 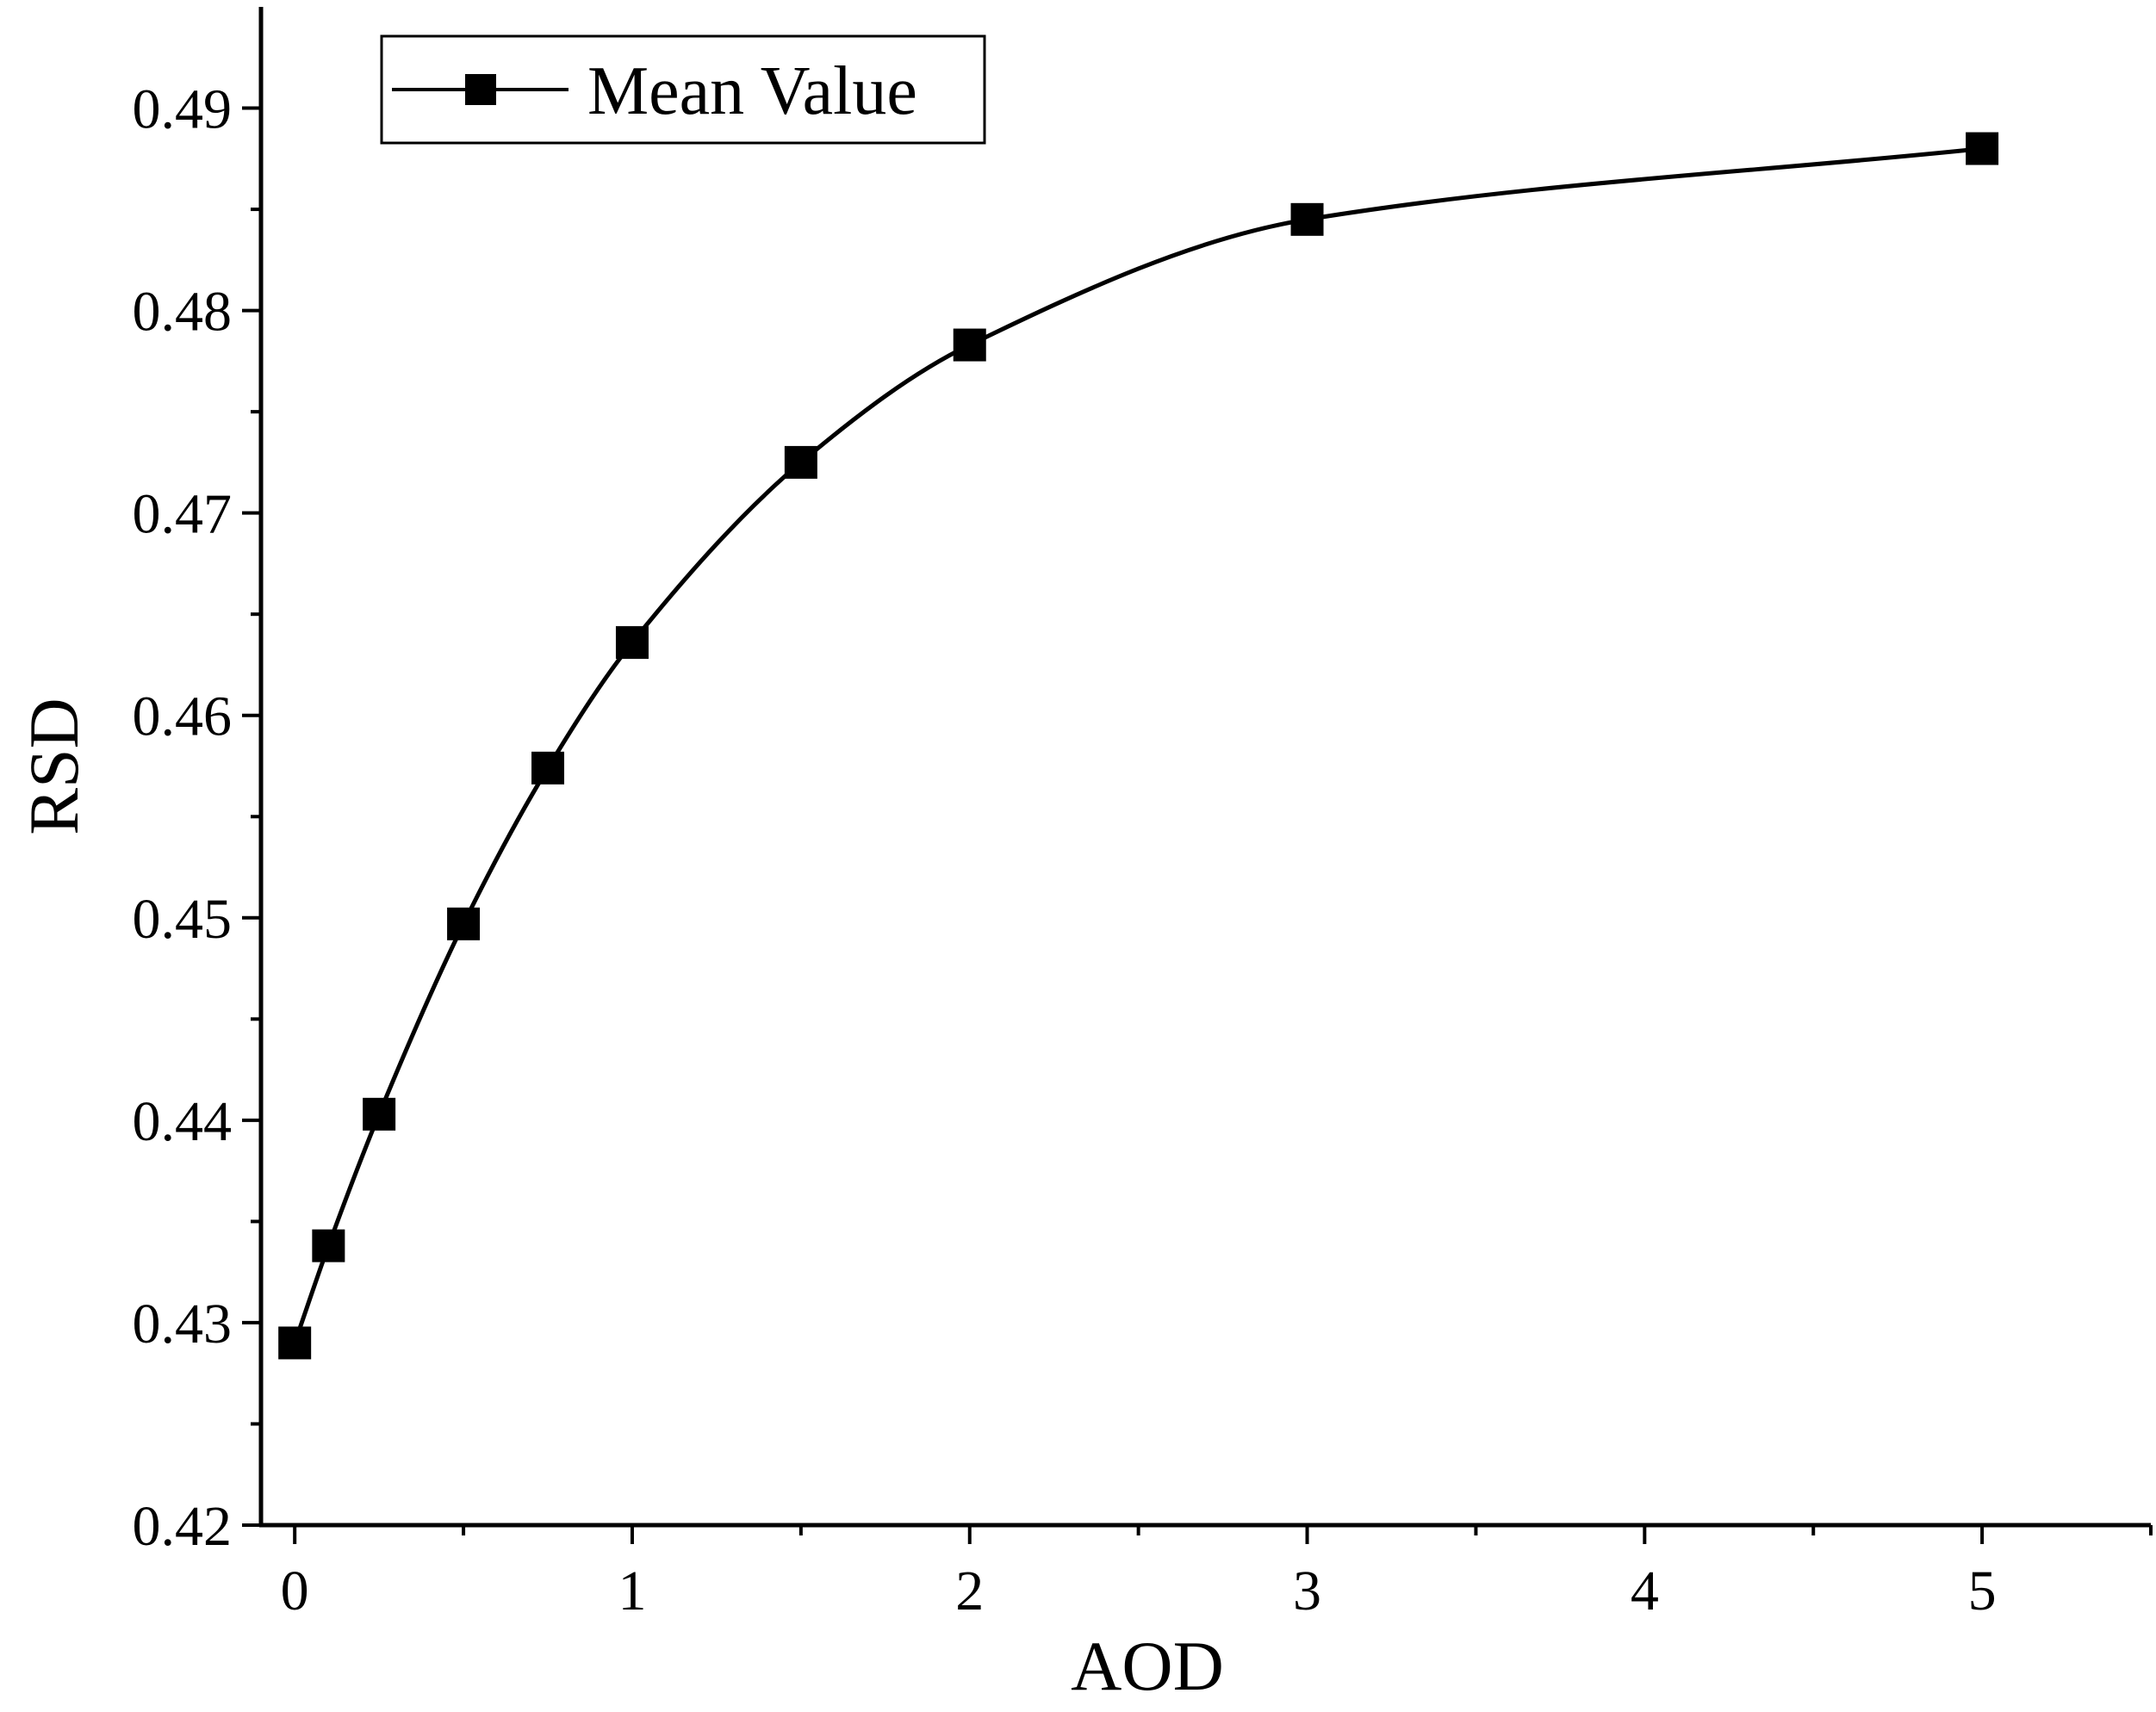 What do you see at coordinates (54, 766) in the screenshot?
I see `y-axis-title: RSD` at bounding box center [54, 766].